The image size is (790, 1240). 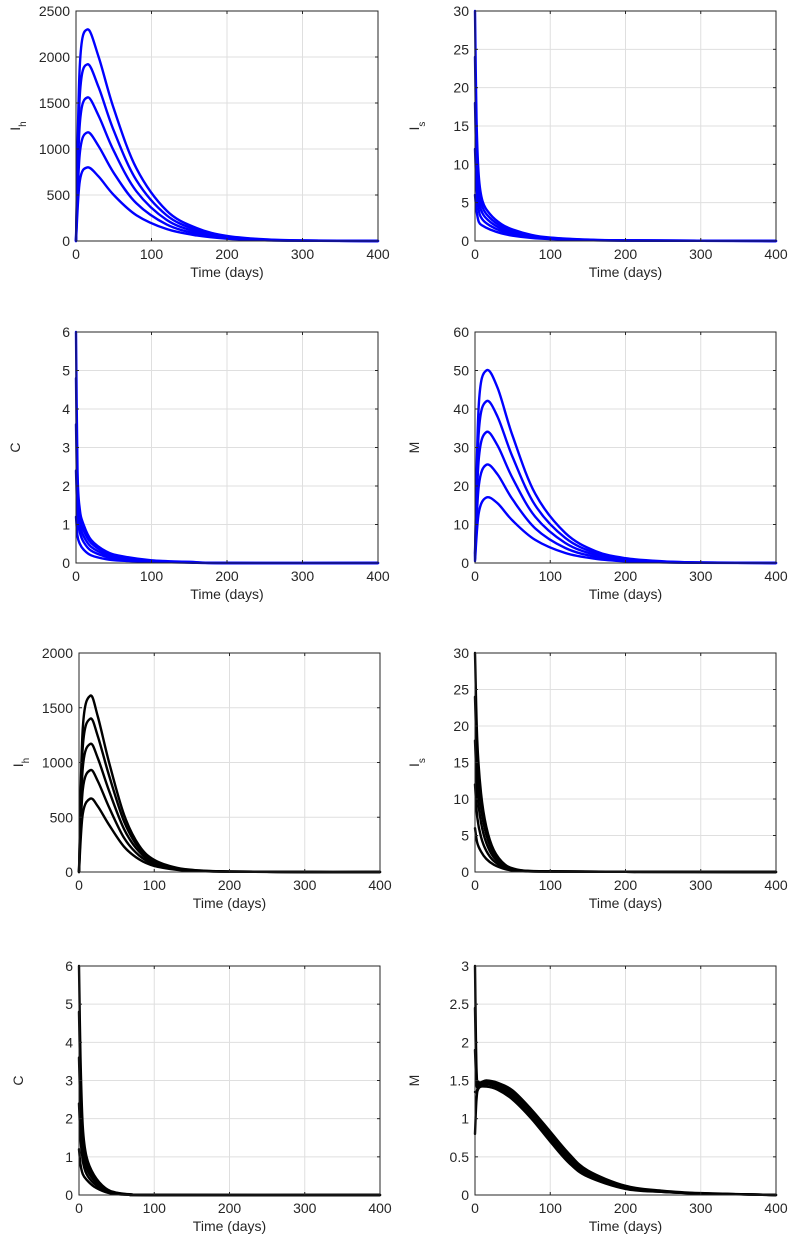 What do you see at coordinates (597, 778) in the screenshot?
I see `chart-6: 0 100 200 300 400 0 5 10 15 20 25 30 Time (days) Is` at bounding box center [597, 778].